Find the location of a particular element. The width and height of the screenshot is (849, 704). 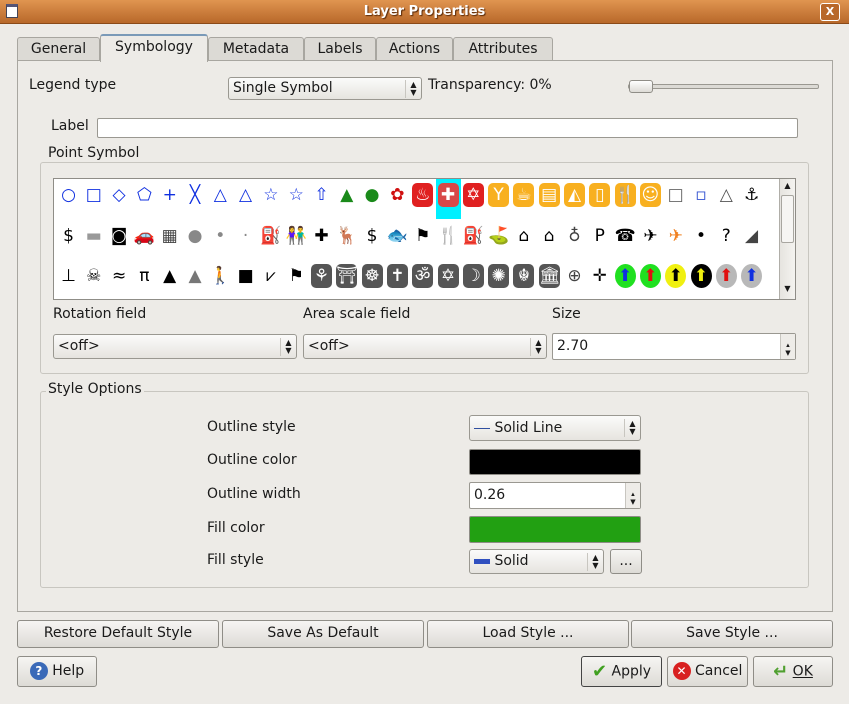

symbol-danger-icon: ☠ is located at coordinates (93, 279).